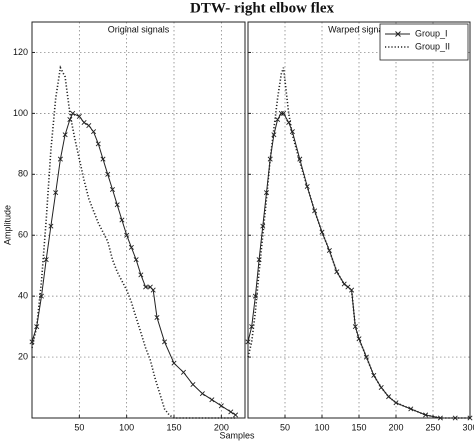 The height and width of the screenshot is (442, 474). Describe the element at coordinates (20, 52) in the screenshot. I see `y-tick-label: 120` at that location.